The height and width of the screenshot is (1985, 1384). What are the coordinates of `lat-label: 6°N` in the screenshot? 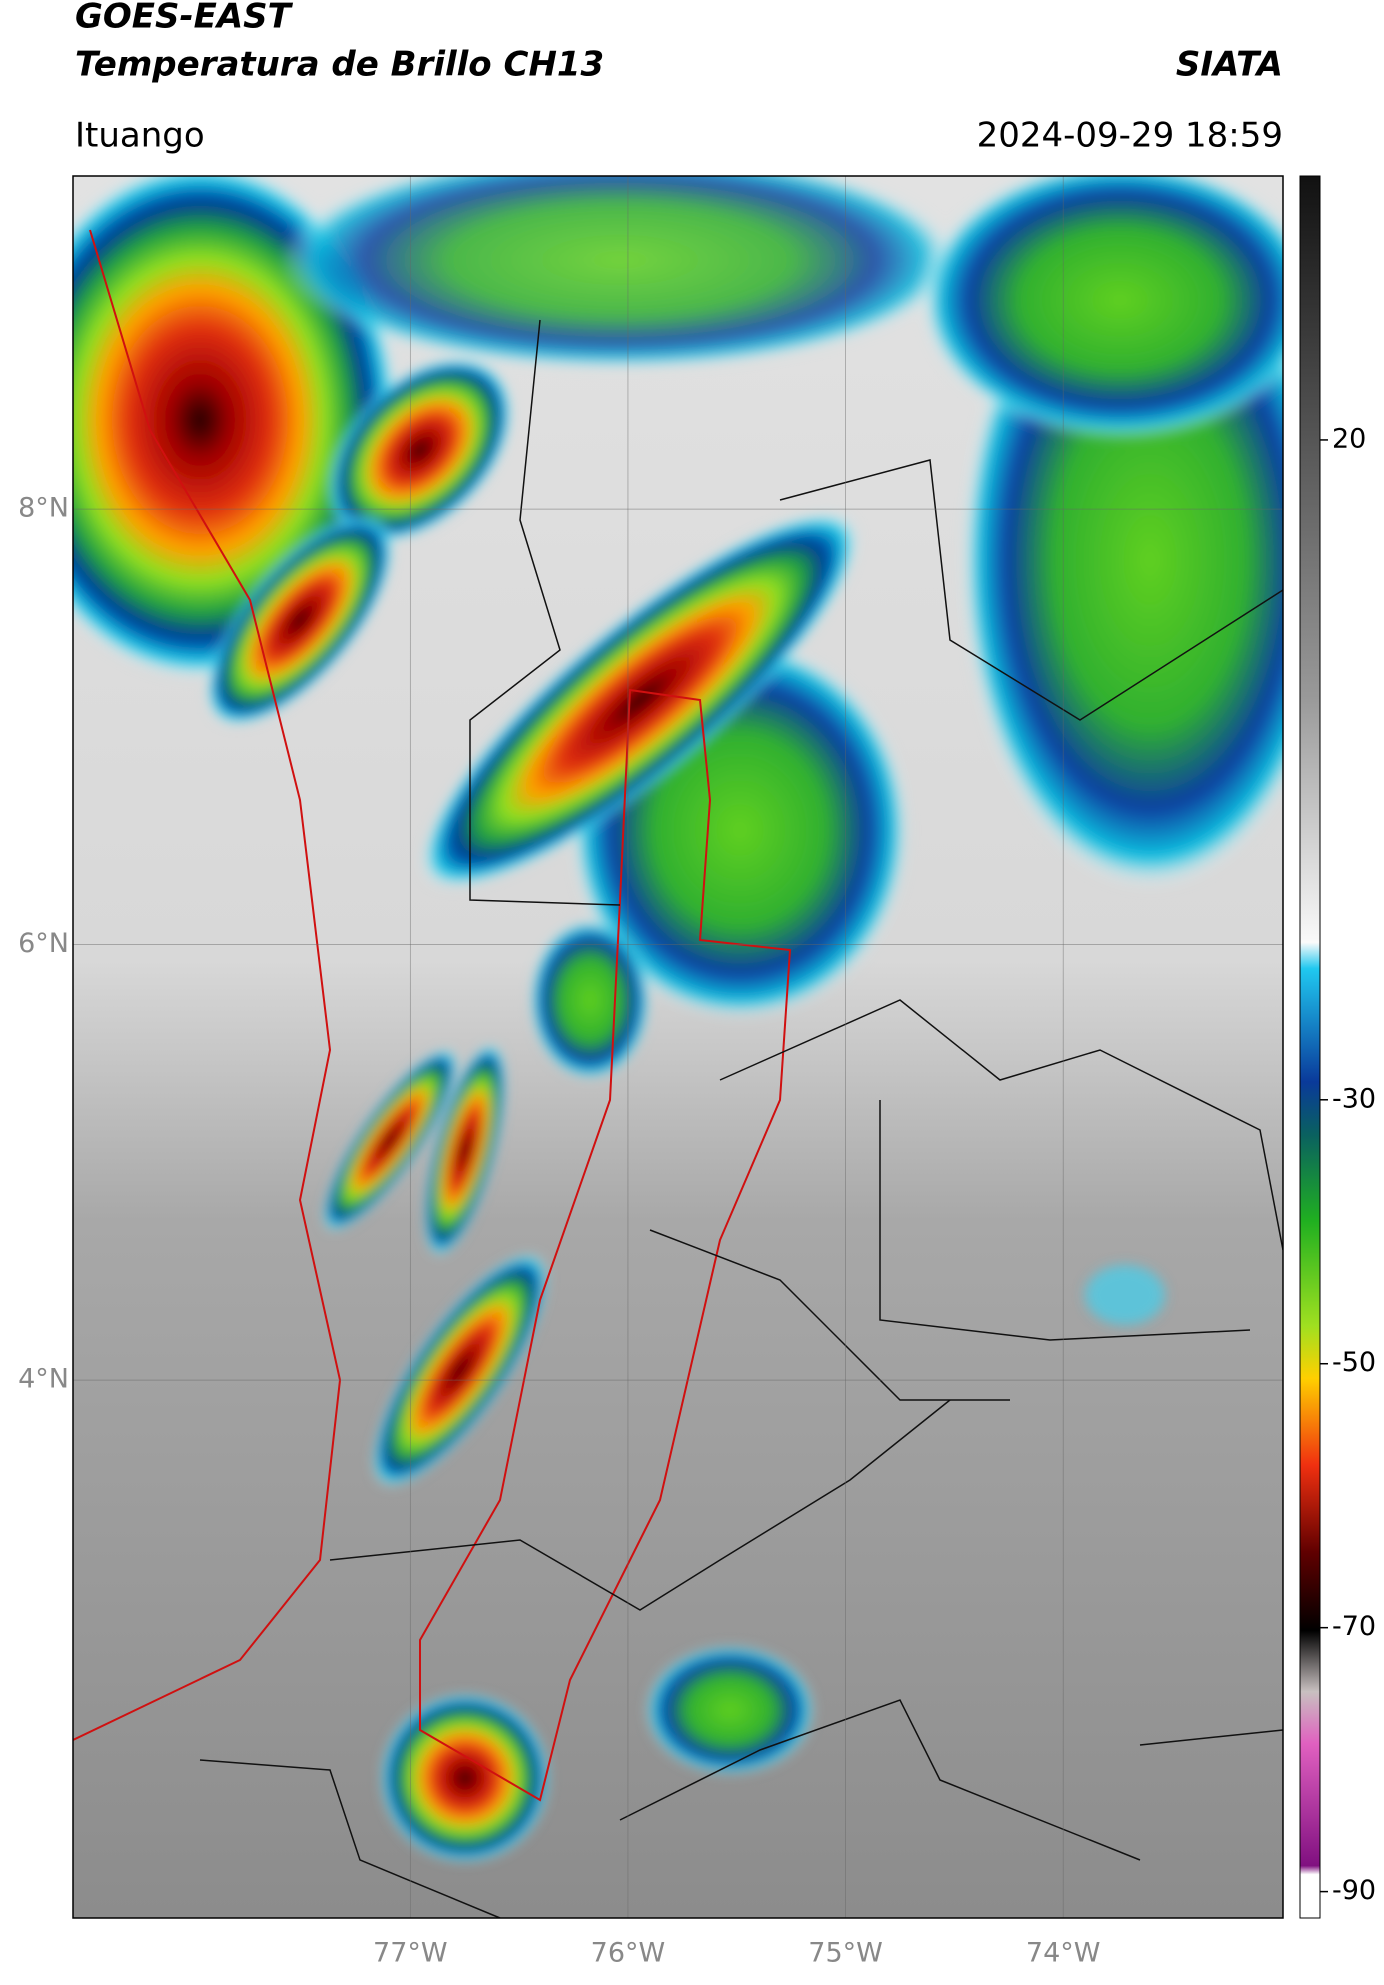 It's located at (43, 943).